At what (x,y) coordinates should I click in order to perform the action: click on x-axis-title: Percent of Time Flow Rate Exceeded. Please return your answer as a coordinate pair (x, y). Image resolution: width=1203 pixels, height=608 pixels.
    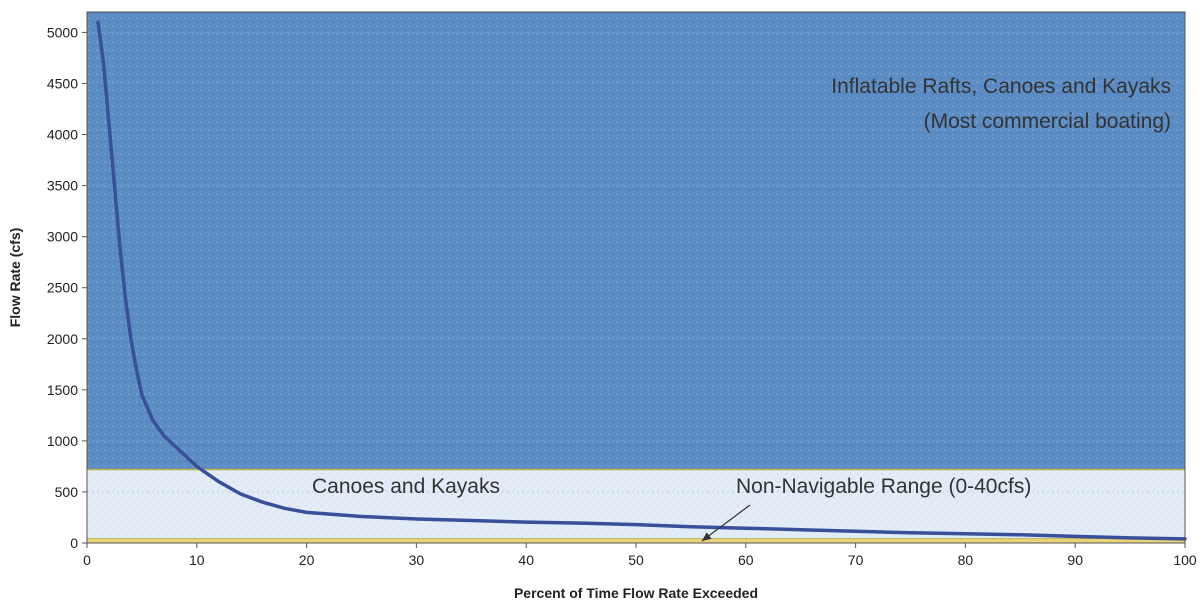
    Looking at the image, I should click on (636, 593).